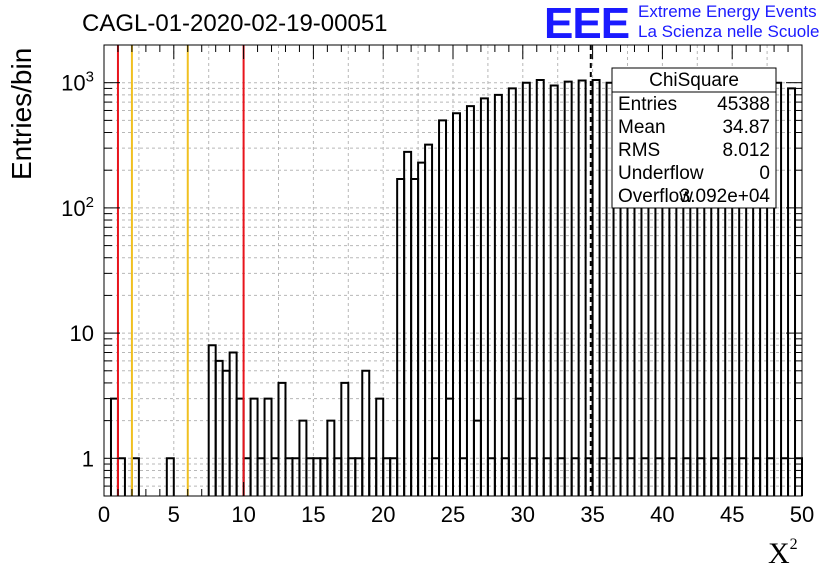  I want to click on logo-line-2: La Scienza nelle Scuole, so click(729, 31).